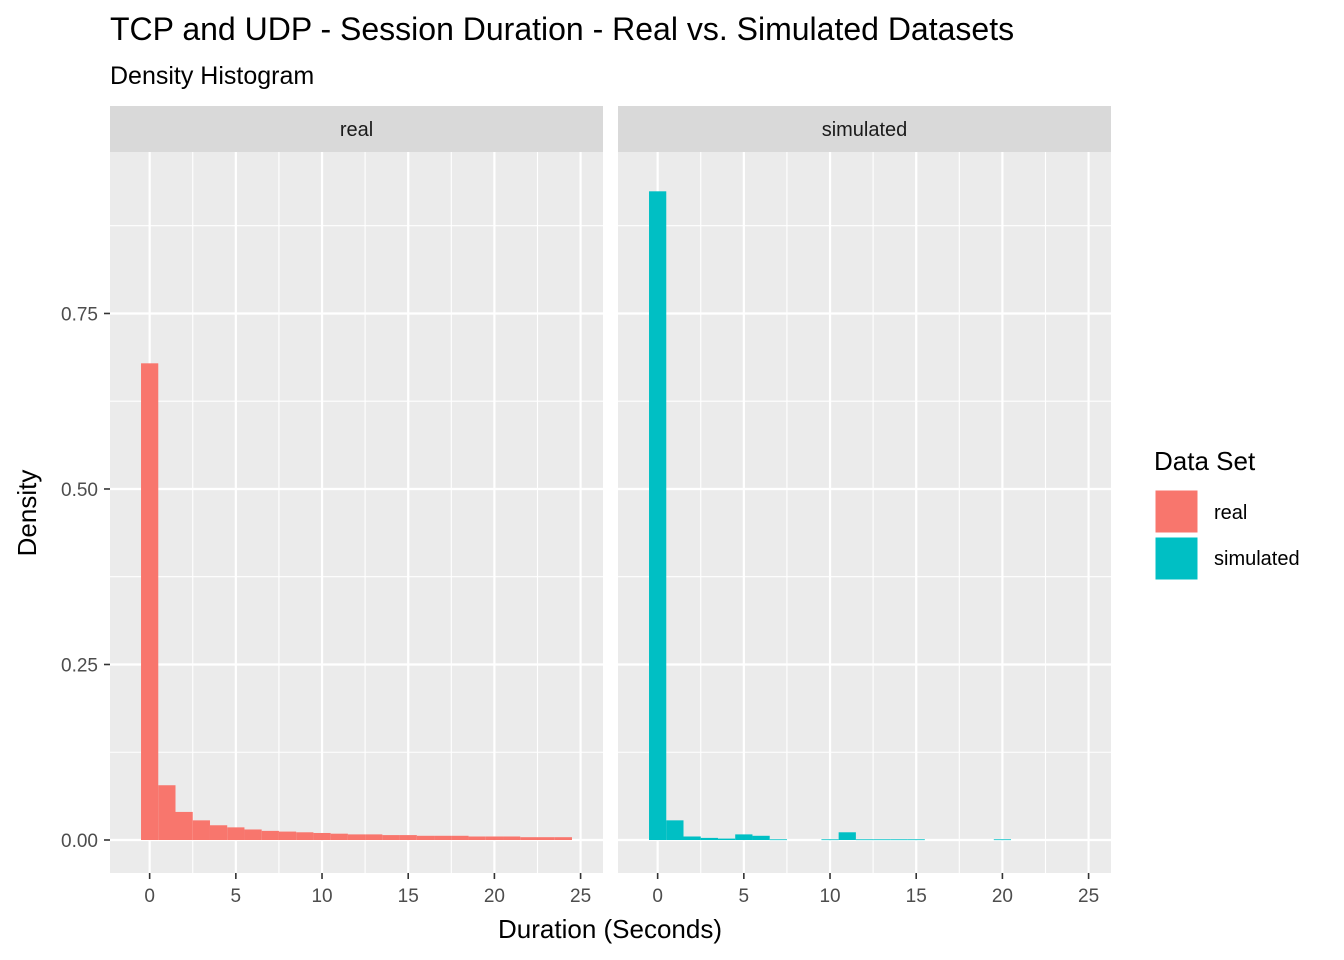 This screenshot has width=1344, height=960. Describe the element at coordinates (1176, 558) in the screenshot. I see `legend-key-simulated` at that location.